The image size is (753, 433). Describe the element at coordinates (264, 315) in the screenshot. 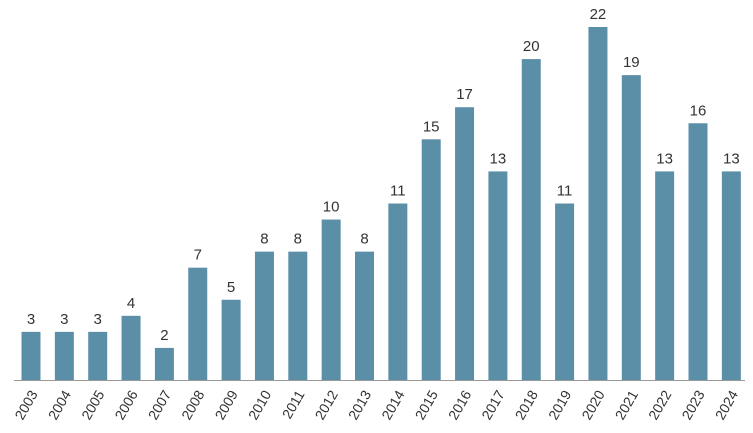

I see `bar-2010` at that location.